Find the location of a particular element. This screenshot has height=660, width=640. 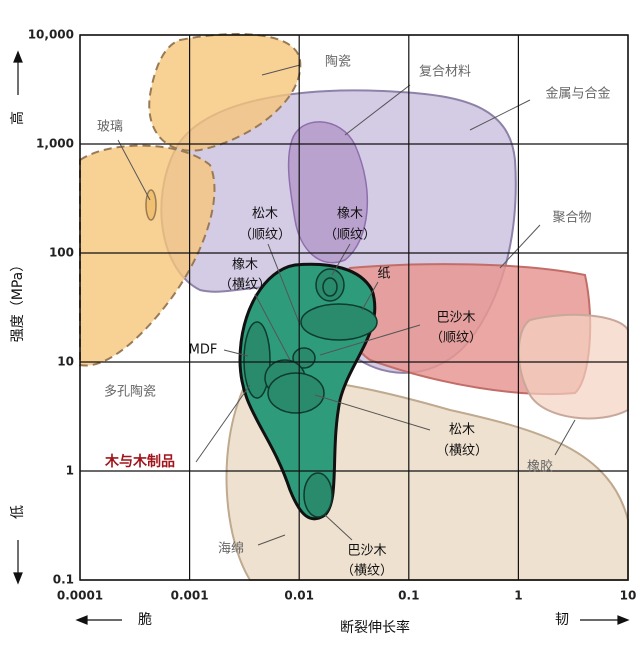

porous-ceramics-region is located at coordinates (147, 255).